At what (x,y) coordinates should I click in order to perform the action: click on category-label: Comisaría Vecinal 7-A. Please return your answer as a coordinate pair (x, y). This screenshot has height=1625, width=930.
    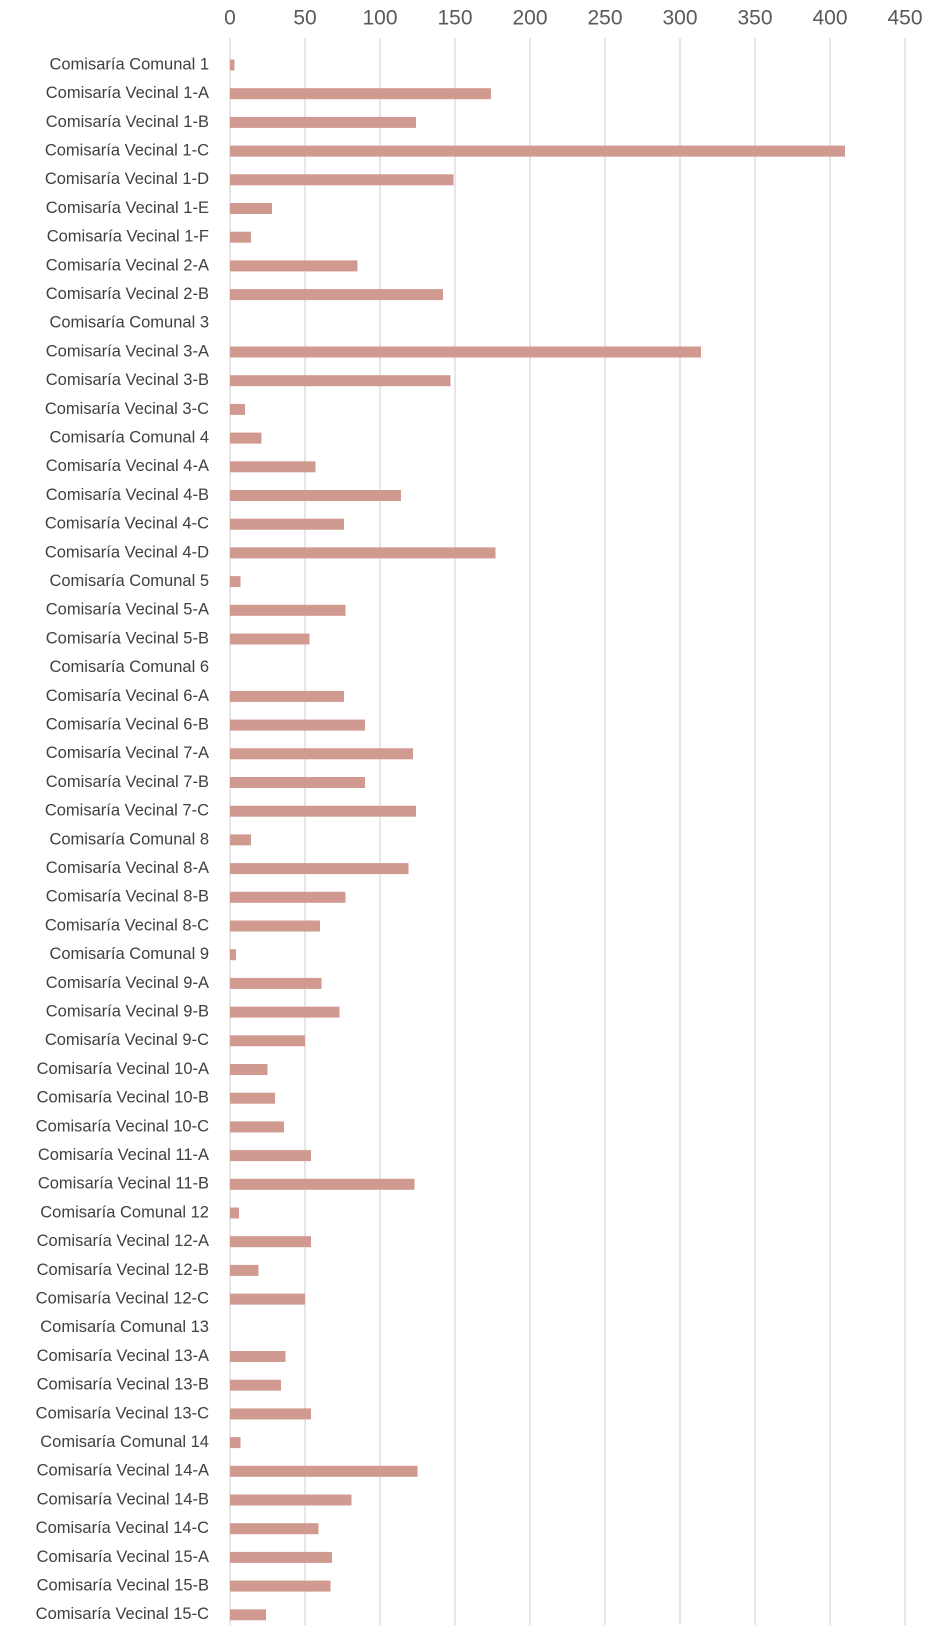
    Looking at the image, I should click on (127, 753).